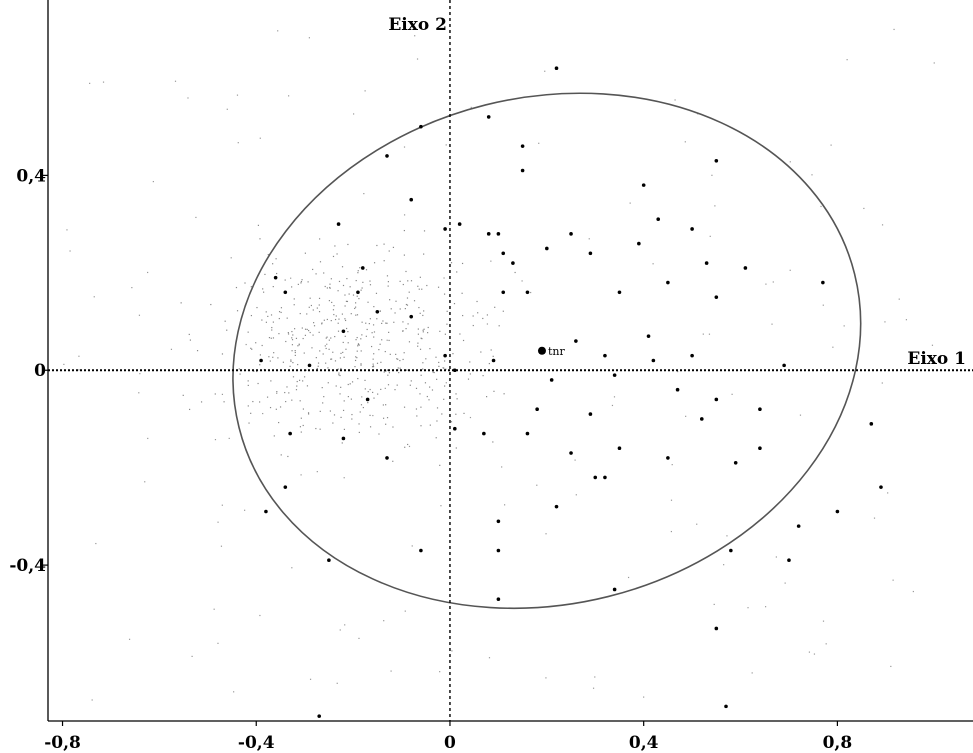  What do you see at coordinates (450, 743) in the screenshot?
I see `x-tick-label: 0` at bounding box center [450, 743].